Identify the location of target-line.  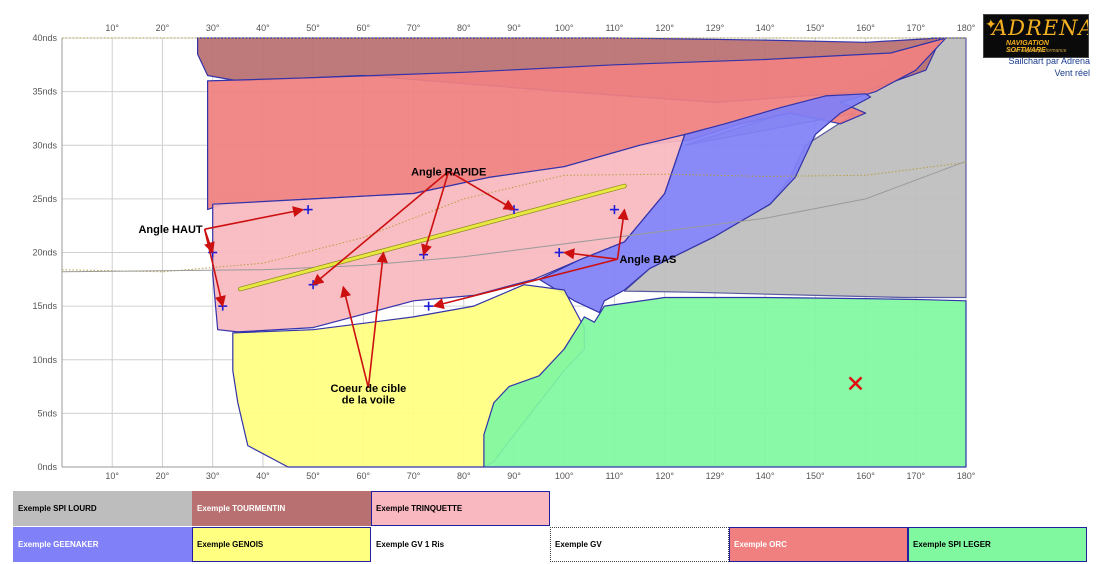
(432, 237).